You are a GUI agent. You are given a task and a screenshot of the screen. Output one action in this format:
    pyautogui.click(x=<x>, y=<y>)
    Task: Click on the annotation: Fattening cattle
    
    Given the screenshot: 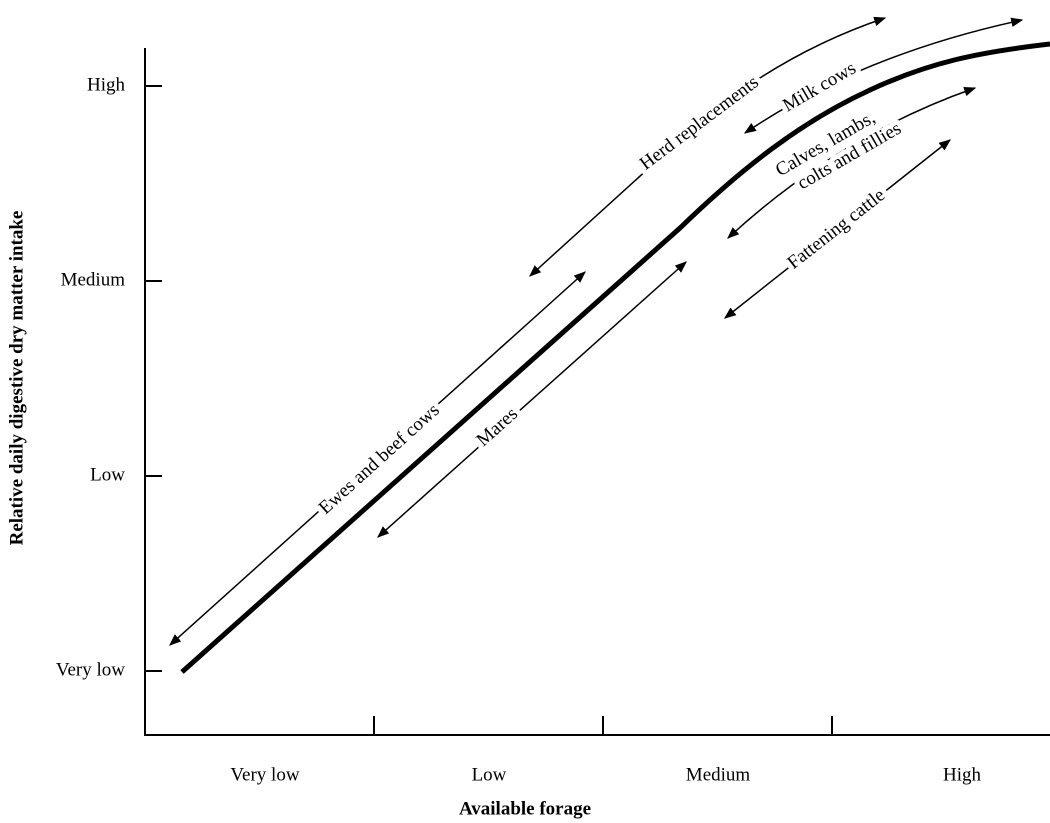 What is the action you would take?
    pyautogui.click(x=836, y=229)
    